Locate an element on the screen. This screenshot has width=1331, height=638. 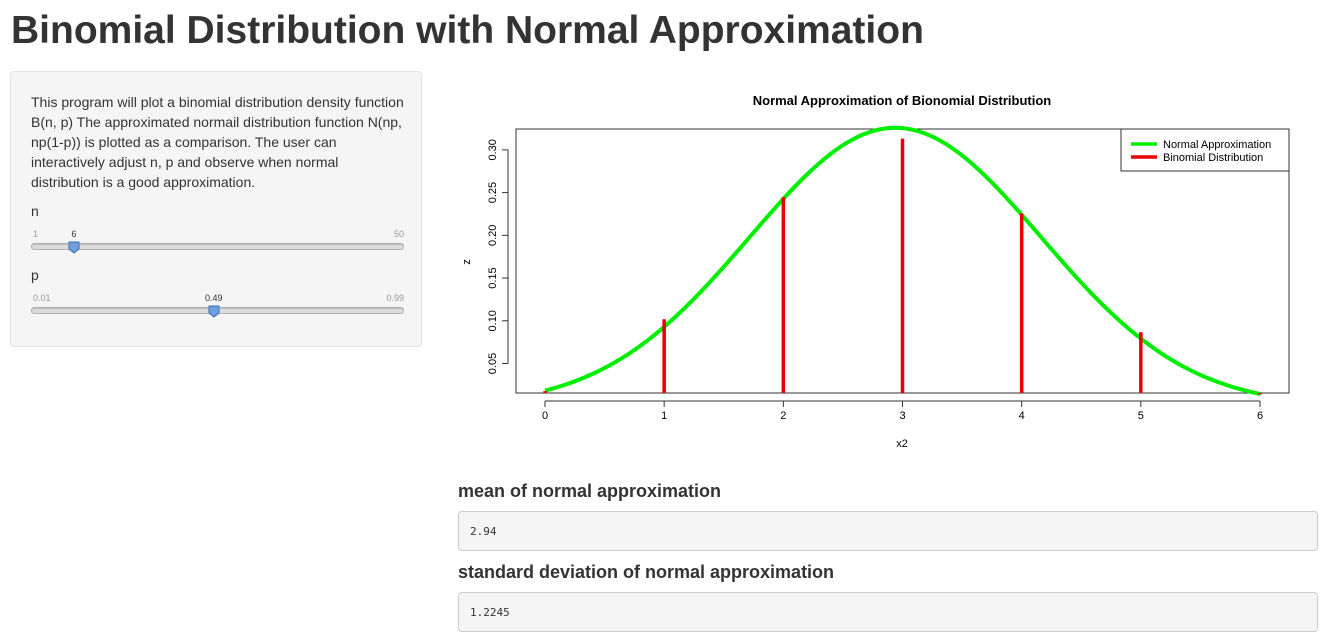
legend-label-normal: Normal Approximation is located at coordinates (1217, 145).